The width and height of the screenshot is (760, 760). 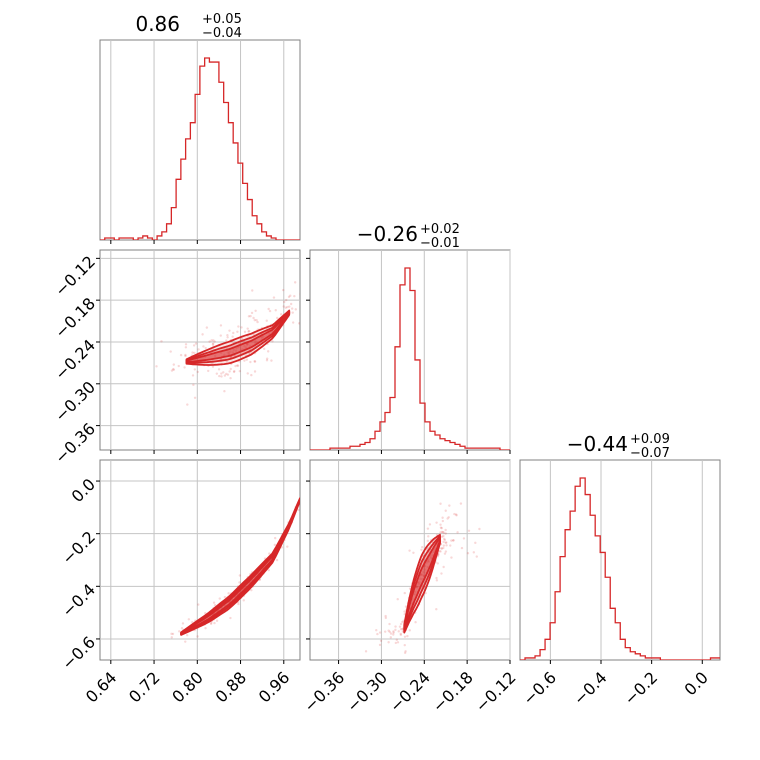 What do you see at coordinates (180, 583) in the screenshot?
I see `corner-2-0: 0.64 0.72 0.80 0.88 0.96 0.0 −0.2 −0.4 −0.6` at bounding box center [180, 583].